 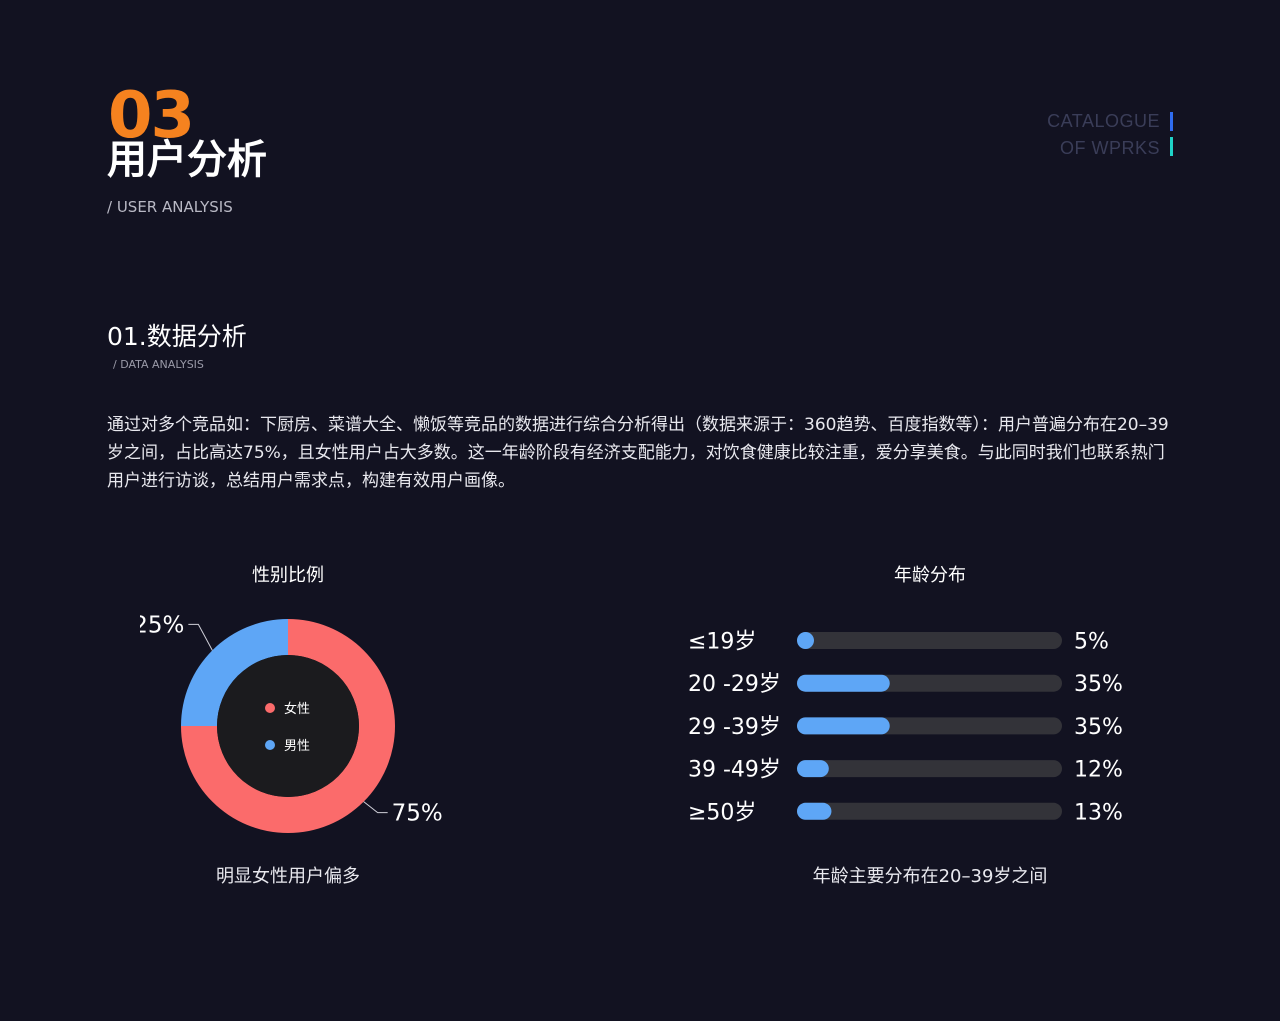 I want to click on legend-label-female: 女性, so click(x=297, y=709).